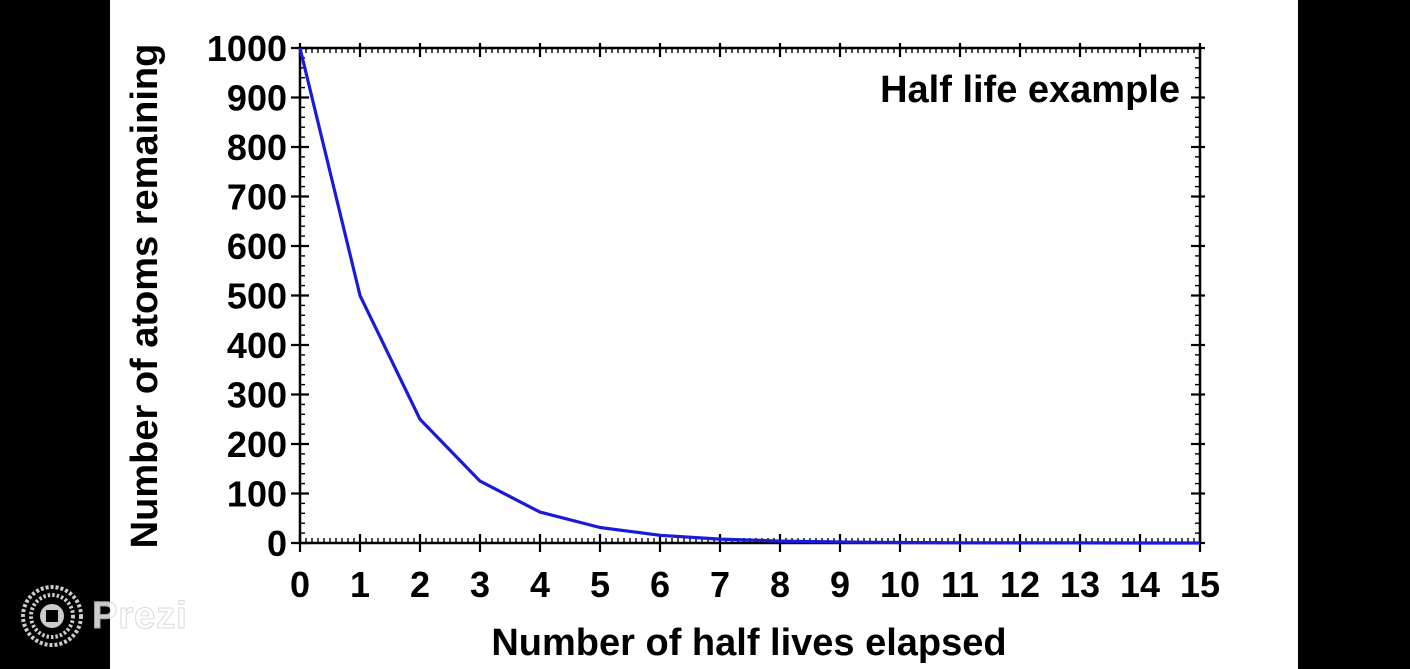  I want to click on x-tick-label: 6, so click(660, 584).